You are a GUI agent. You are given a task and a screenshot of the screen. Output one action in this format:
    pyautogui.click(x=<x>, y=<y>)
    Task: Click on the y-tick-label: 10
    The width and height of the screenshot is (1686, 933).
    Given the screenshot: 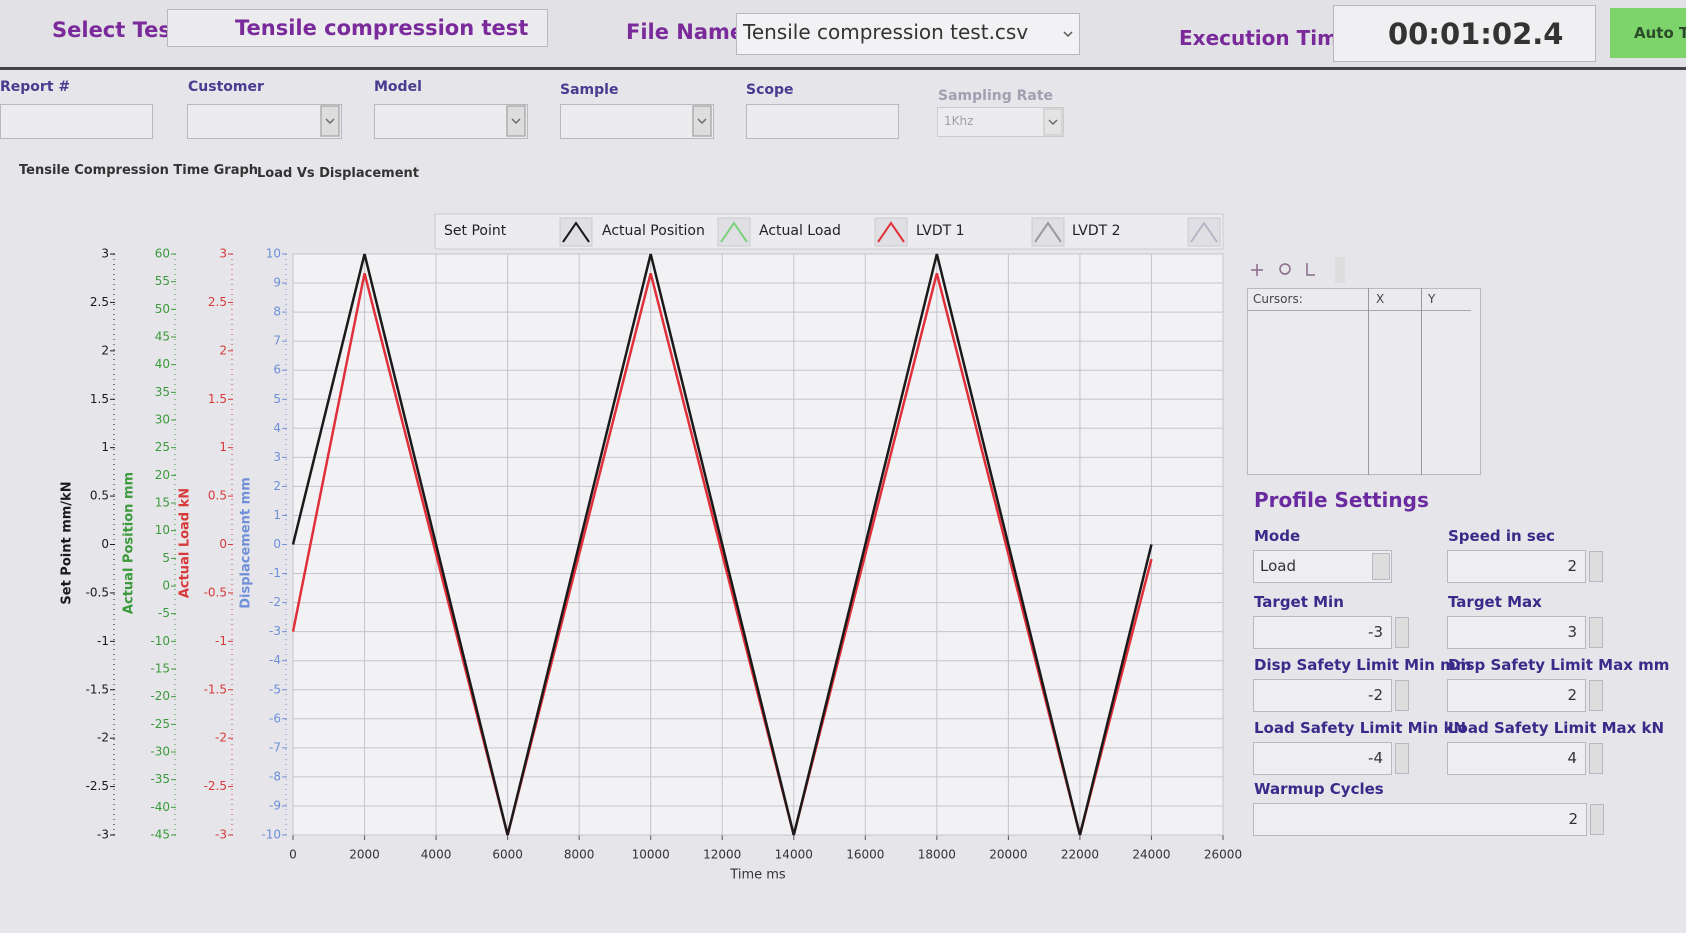 What is the action you would take?
    pyautogui.click(x=273, y=254)
    